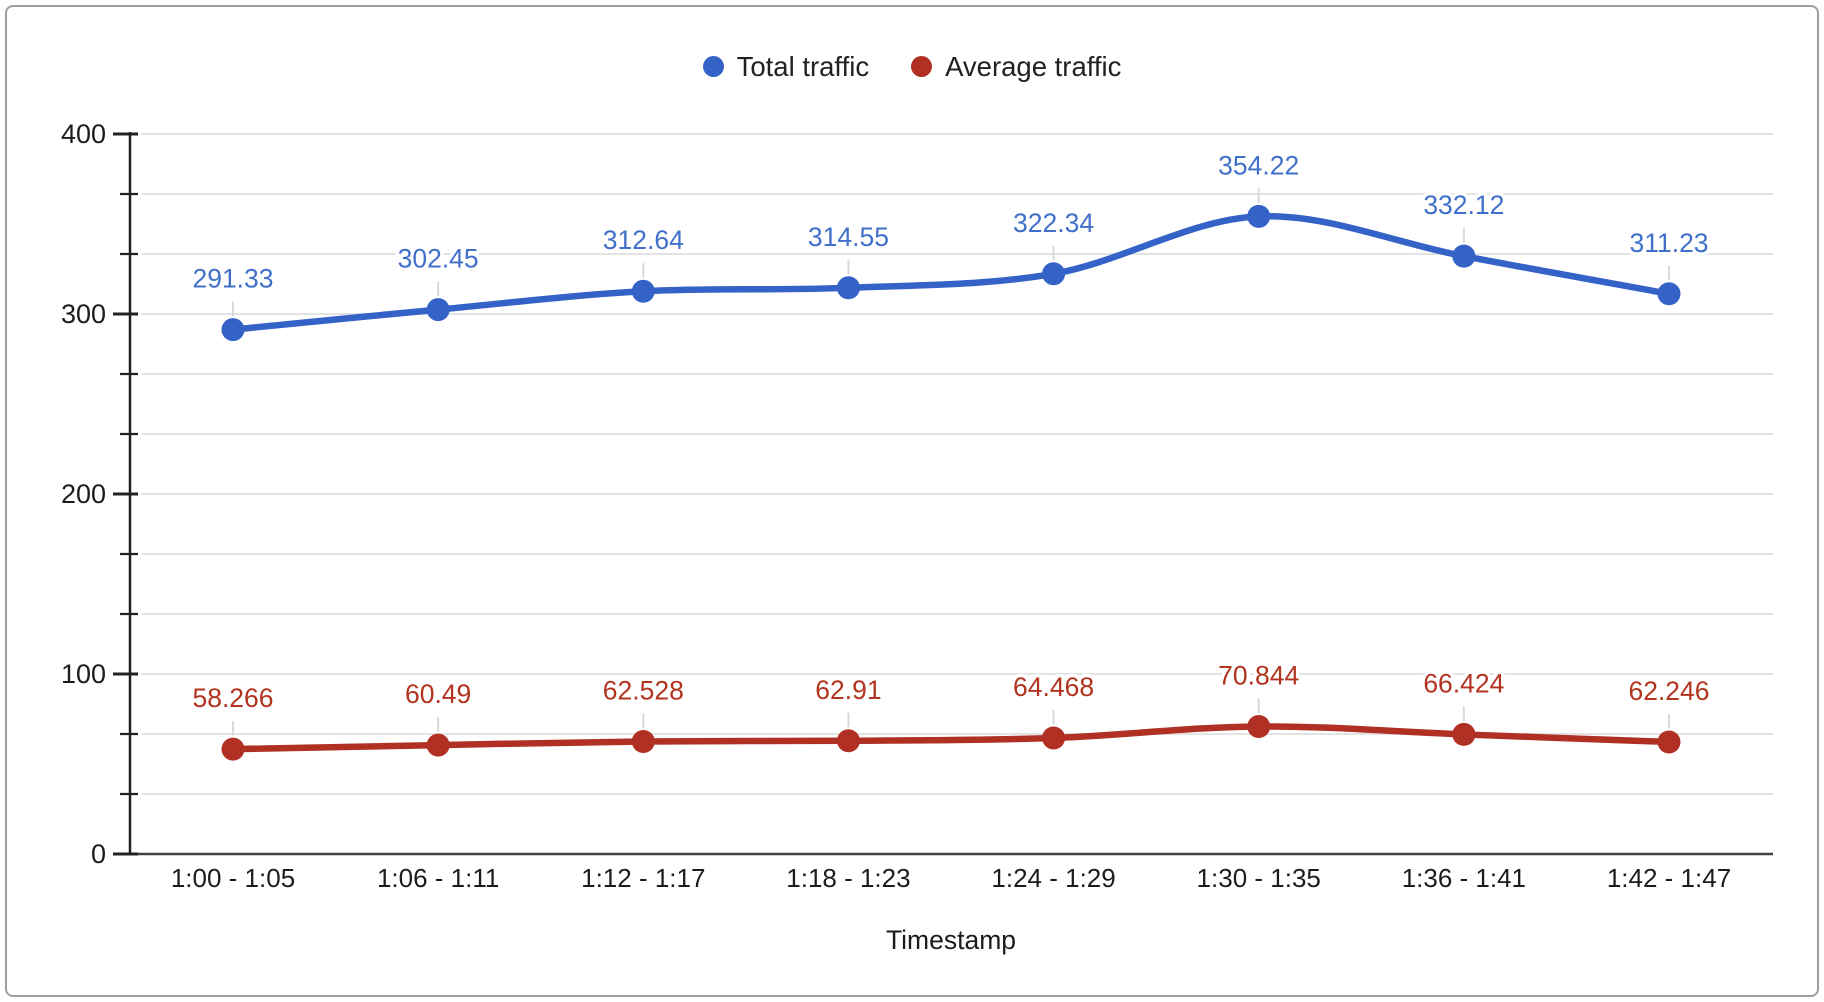  I want to click on point-label-total-traffic-4: 322.34, so click(1053, 223).